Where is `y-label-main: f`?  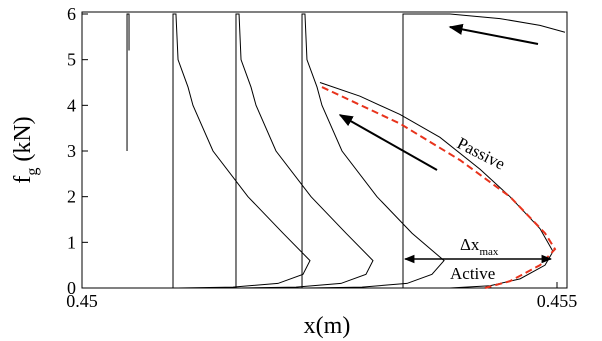
y-label-main: f is located at coordinates (23, 180).